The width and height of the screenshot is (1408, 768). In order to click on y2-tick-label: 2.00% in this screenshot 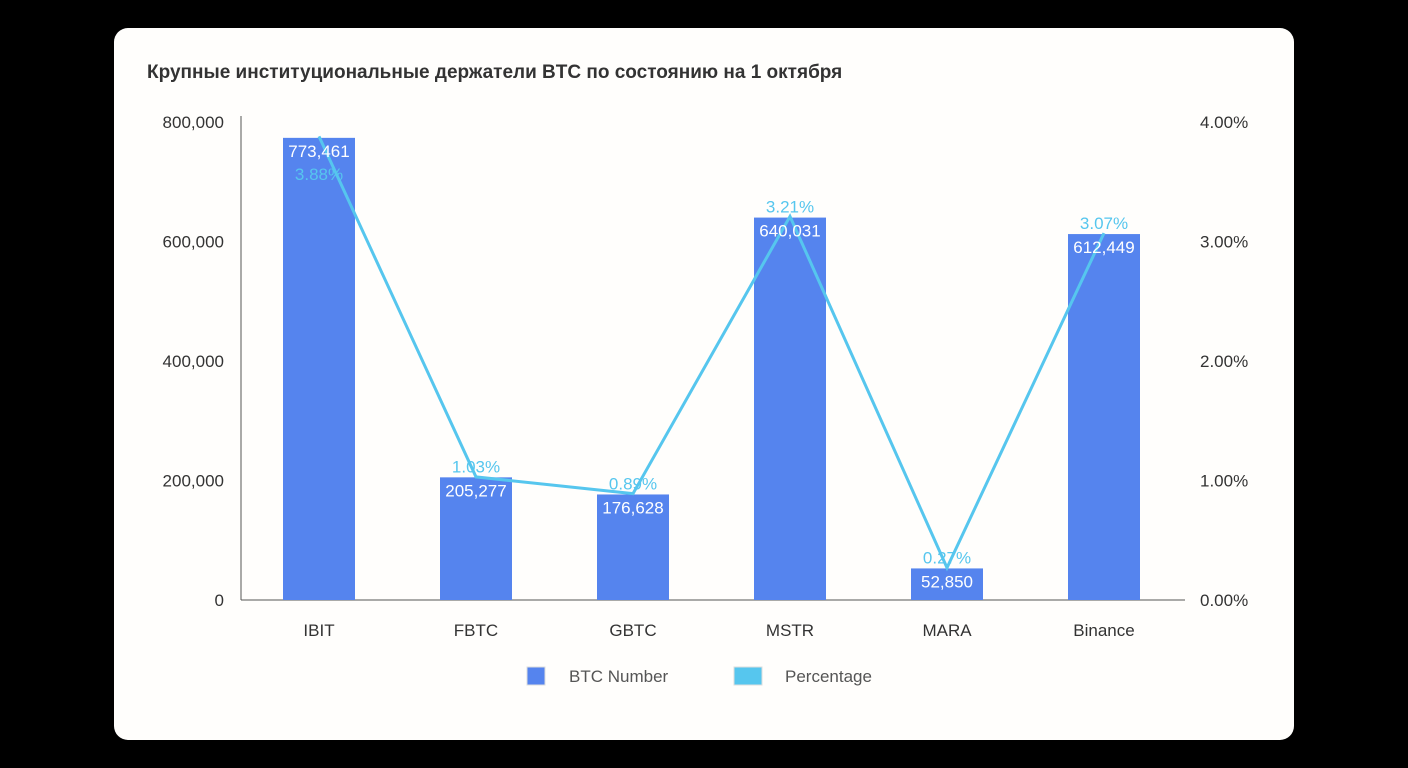, I will do `click(1224, 361)`.